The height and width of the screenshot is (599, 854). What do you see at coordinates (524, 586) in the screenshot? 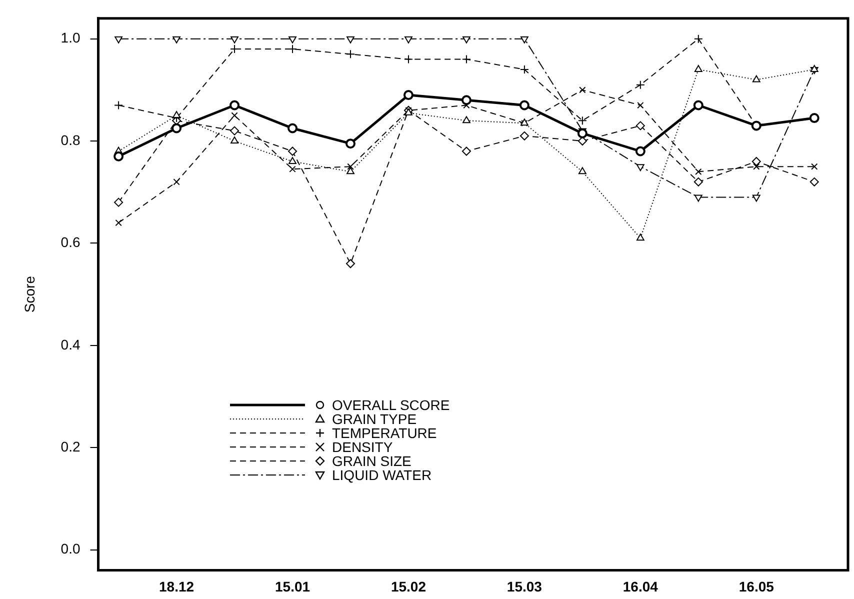
I see `x-tick-label: 15.03` at bounding box center [524, 586].